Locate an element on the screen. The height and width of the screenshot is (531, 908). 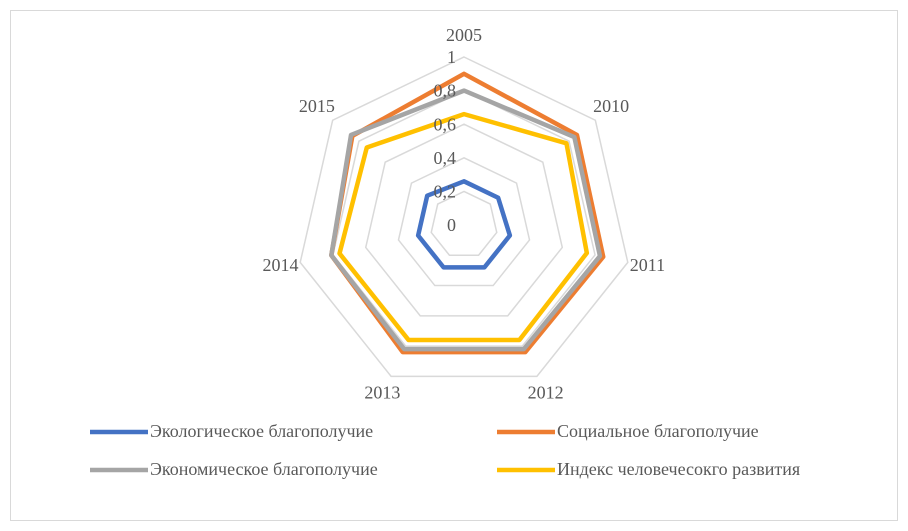
axis-label: 2013 is located at coordinates (382, 393).